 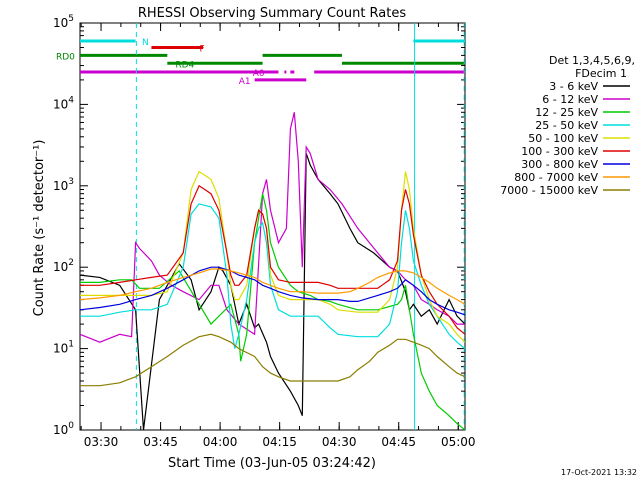 I want to click on flag-label: A1, so click(x=245, y=82).